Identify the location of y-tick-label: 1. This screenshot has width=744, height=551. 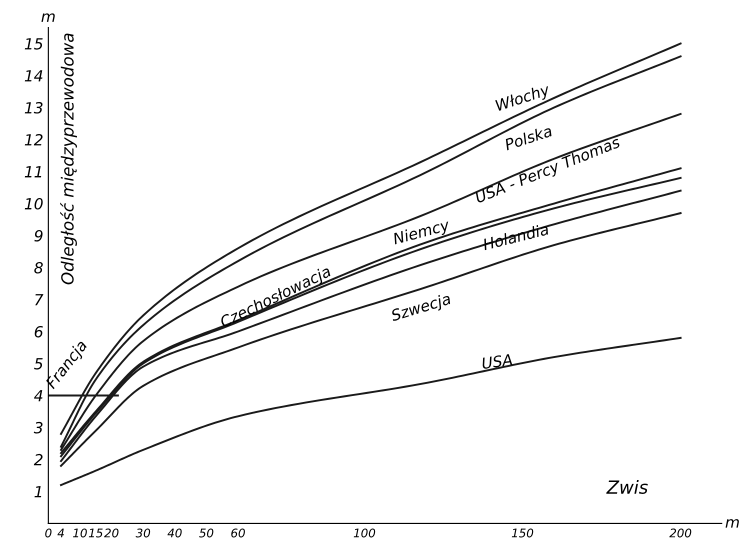
(38, 492).